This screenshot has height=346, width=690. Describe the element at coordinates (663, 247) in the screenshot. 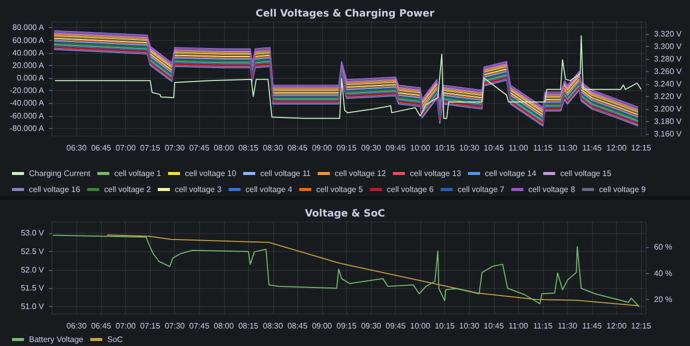

I see `y2-tick-label: 60 %` at that location.